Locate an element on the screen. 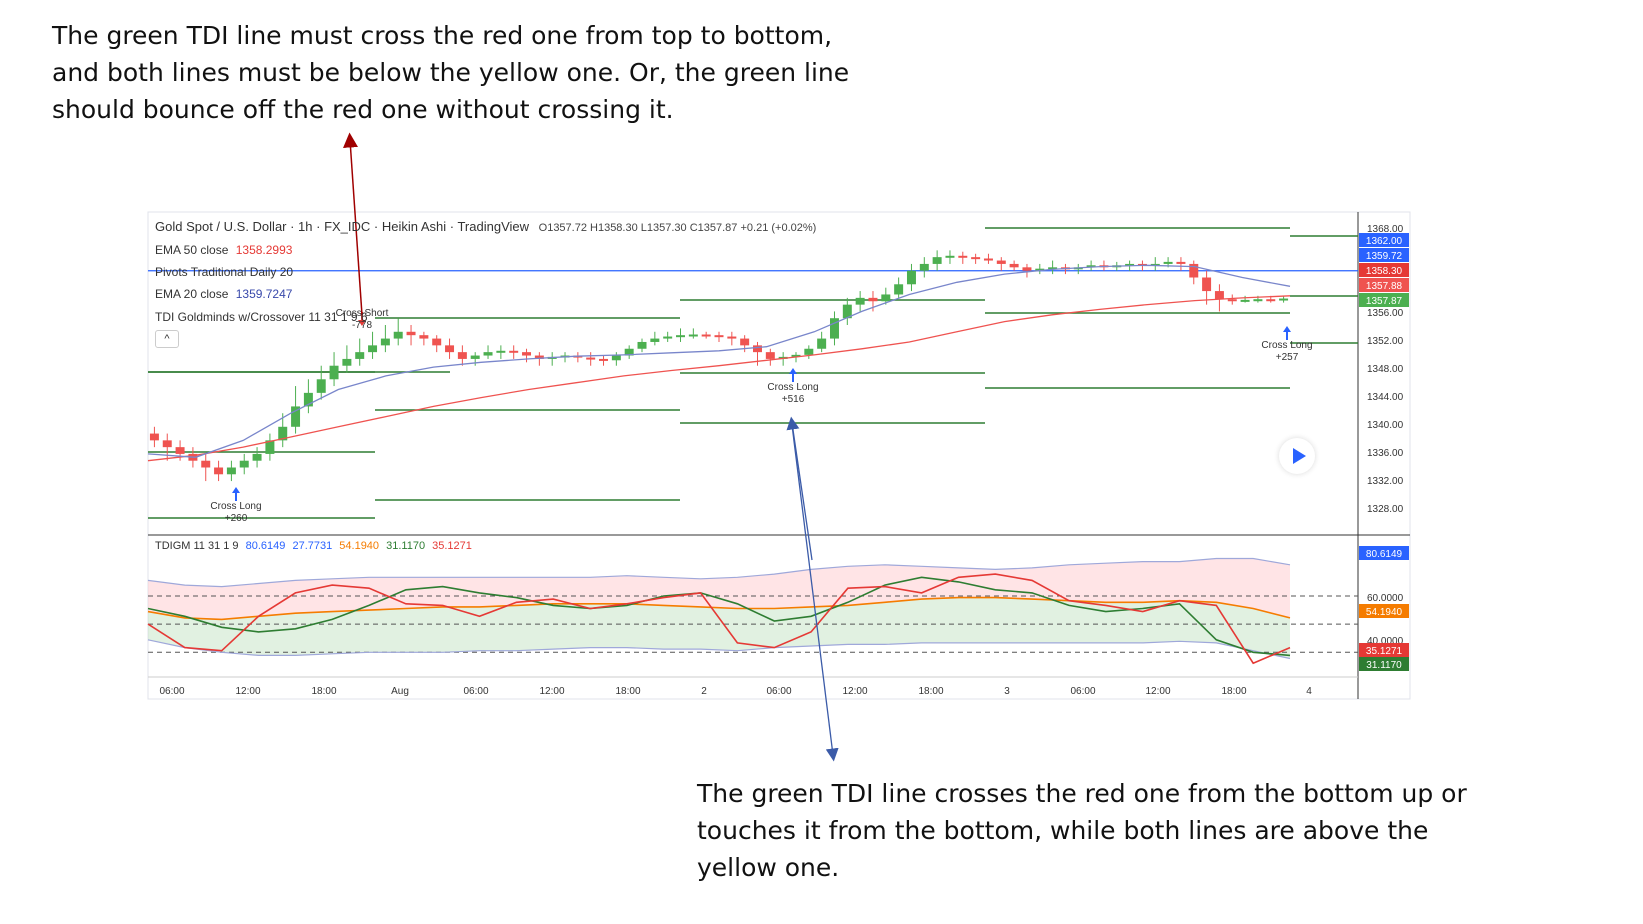 The width and height of the screenshot is (1643, 924). signal-marker: Cross Long+257 is located at coordinates (1287, 344).